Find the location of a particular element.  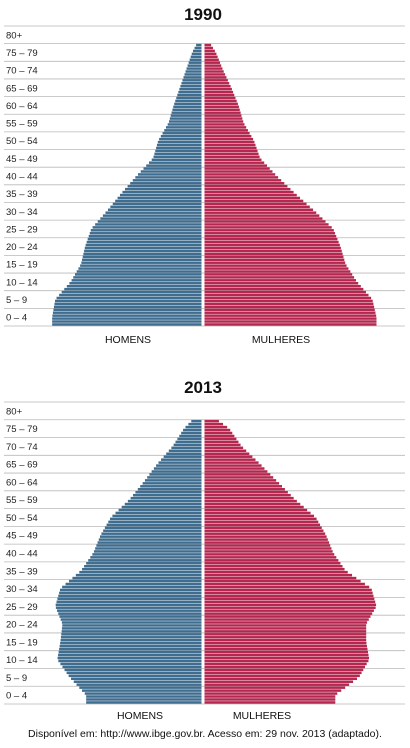

age-tick-label: 0 – 4 is located at coordinates (16, 696).